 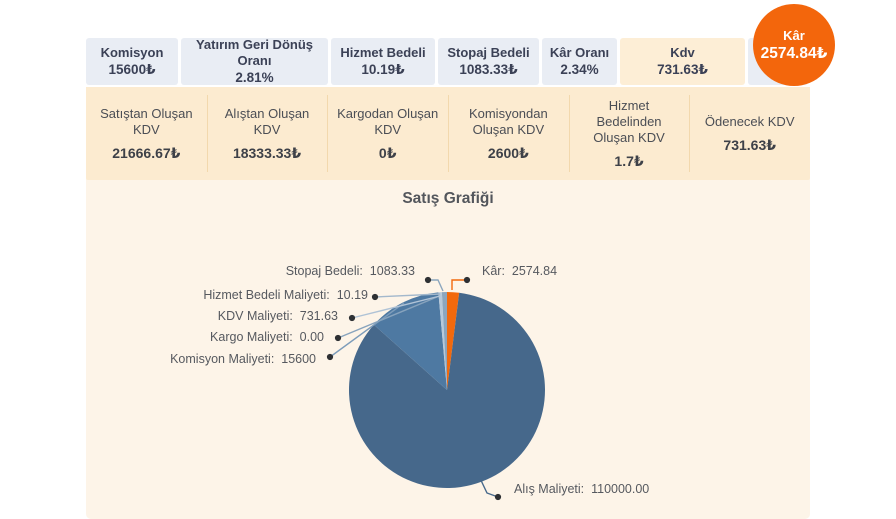 I want to click on stat-label: Yatırım Geri Dönüş Oranı, so click(x=254, y=52).